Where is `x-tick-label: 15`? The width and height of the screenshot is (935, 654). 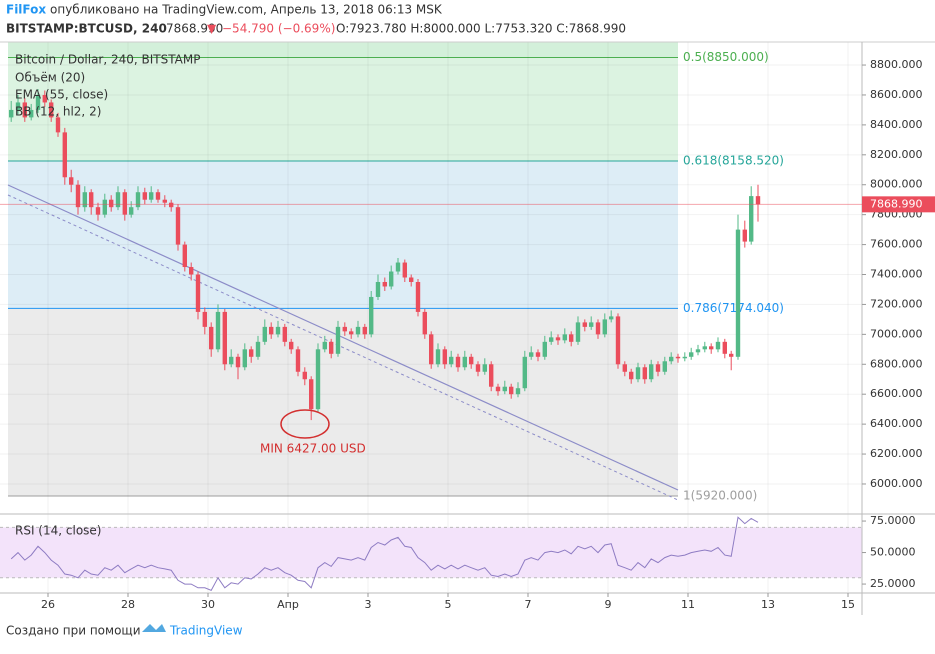
x-tick-label: 15 is located at coordinates (848, 604).